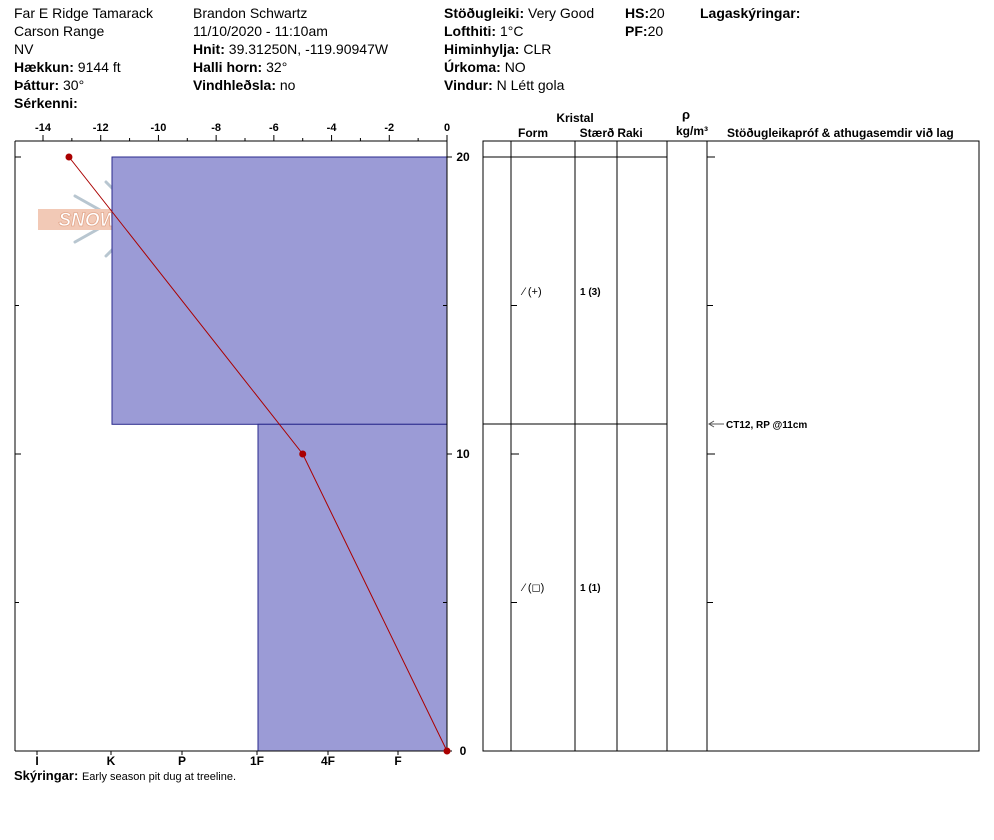 The height and width of the screenshot is (840, 994). What do you see at coordinates (590, 292) in the screenshot?
I see `layer1-size: 1 (3)` at bounding box center [590, 292].